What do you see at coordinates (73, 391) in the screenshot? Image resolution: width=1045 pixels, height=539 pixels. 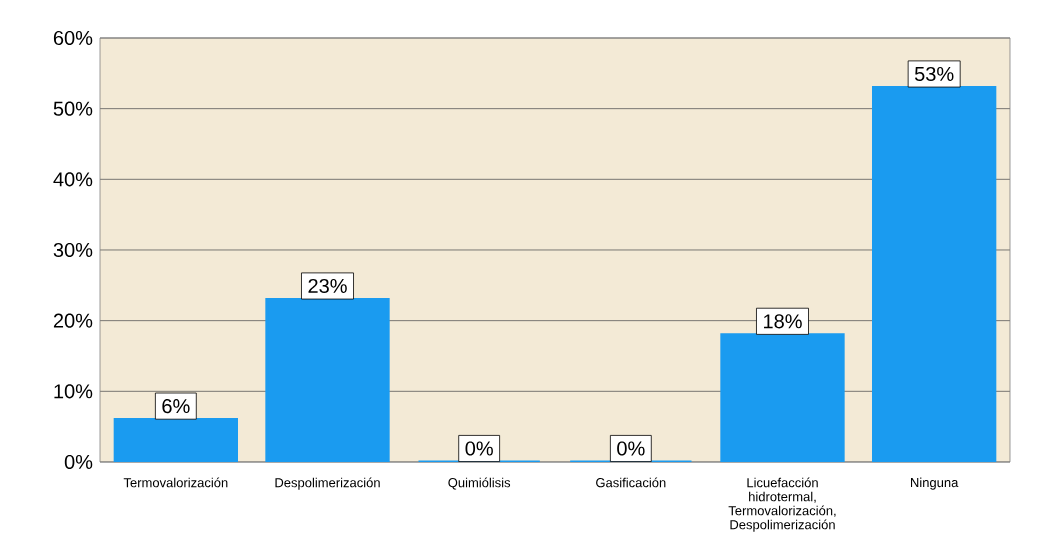 I see `y-tick-label: 10%` at bounding box center [73, 391].